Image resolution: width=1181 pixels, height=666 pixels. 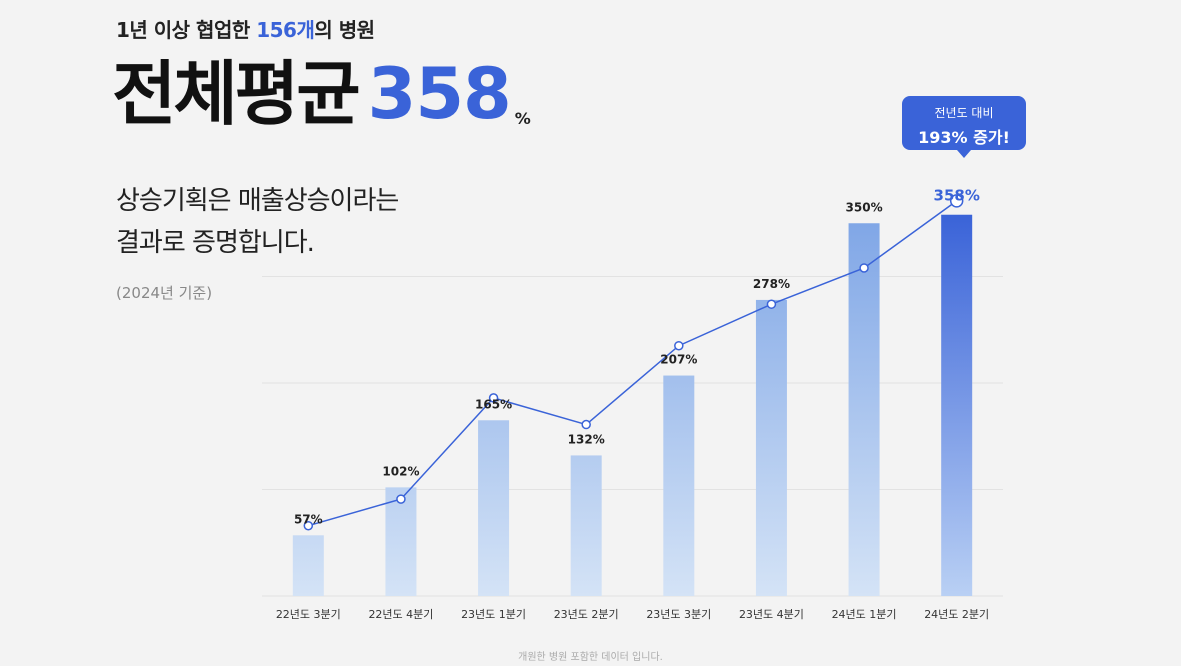 What do you see at coordinates (308, 519) in the screenshot?
I see `data-label: 57%` at bounding box center [308, 519].